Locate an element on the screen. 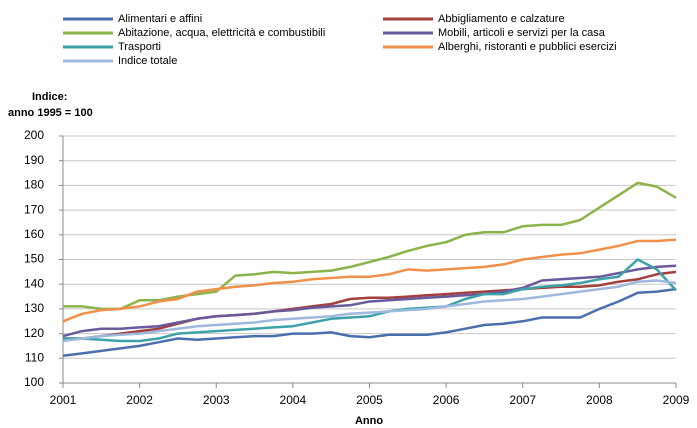 The height and width of the screenshot is (428, 697). y-tick-label: 100 is located at coordinates (34, 382).